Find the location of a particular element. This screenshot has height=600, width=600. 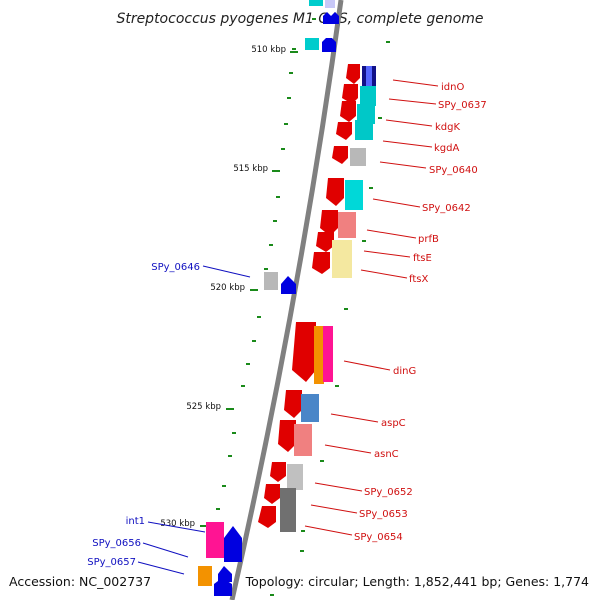

gene-label-spy0646: SPy_0646 is located at coordinates (175, 267).